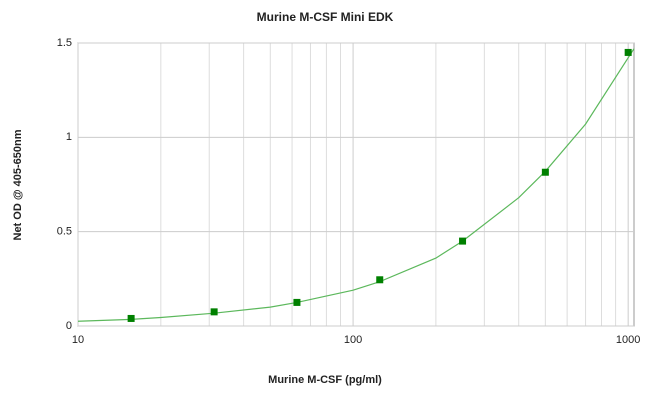 Image resolution: width=650 pixels, height=405 pixels. I want to click on x-axis-title: Murine M-CSF (pg/ml), so click(325, 380).